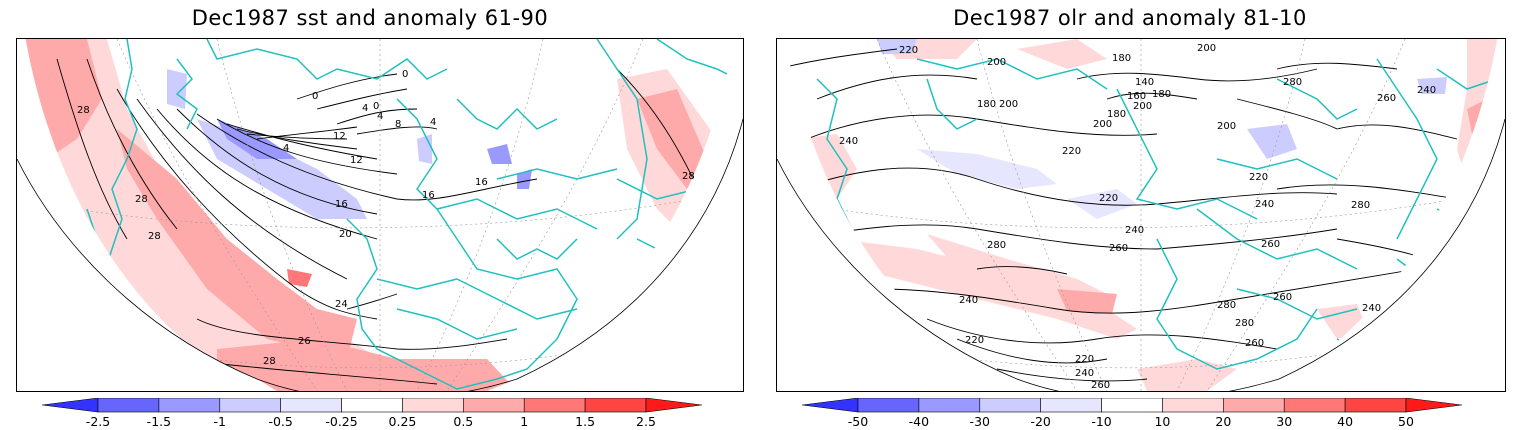 The width and height of the screenshot is (1520, 430). Describe the element at coordinates (979, 421) in the screenshot. I see `colorbar-tick-label: -30` at that location.